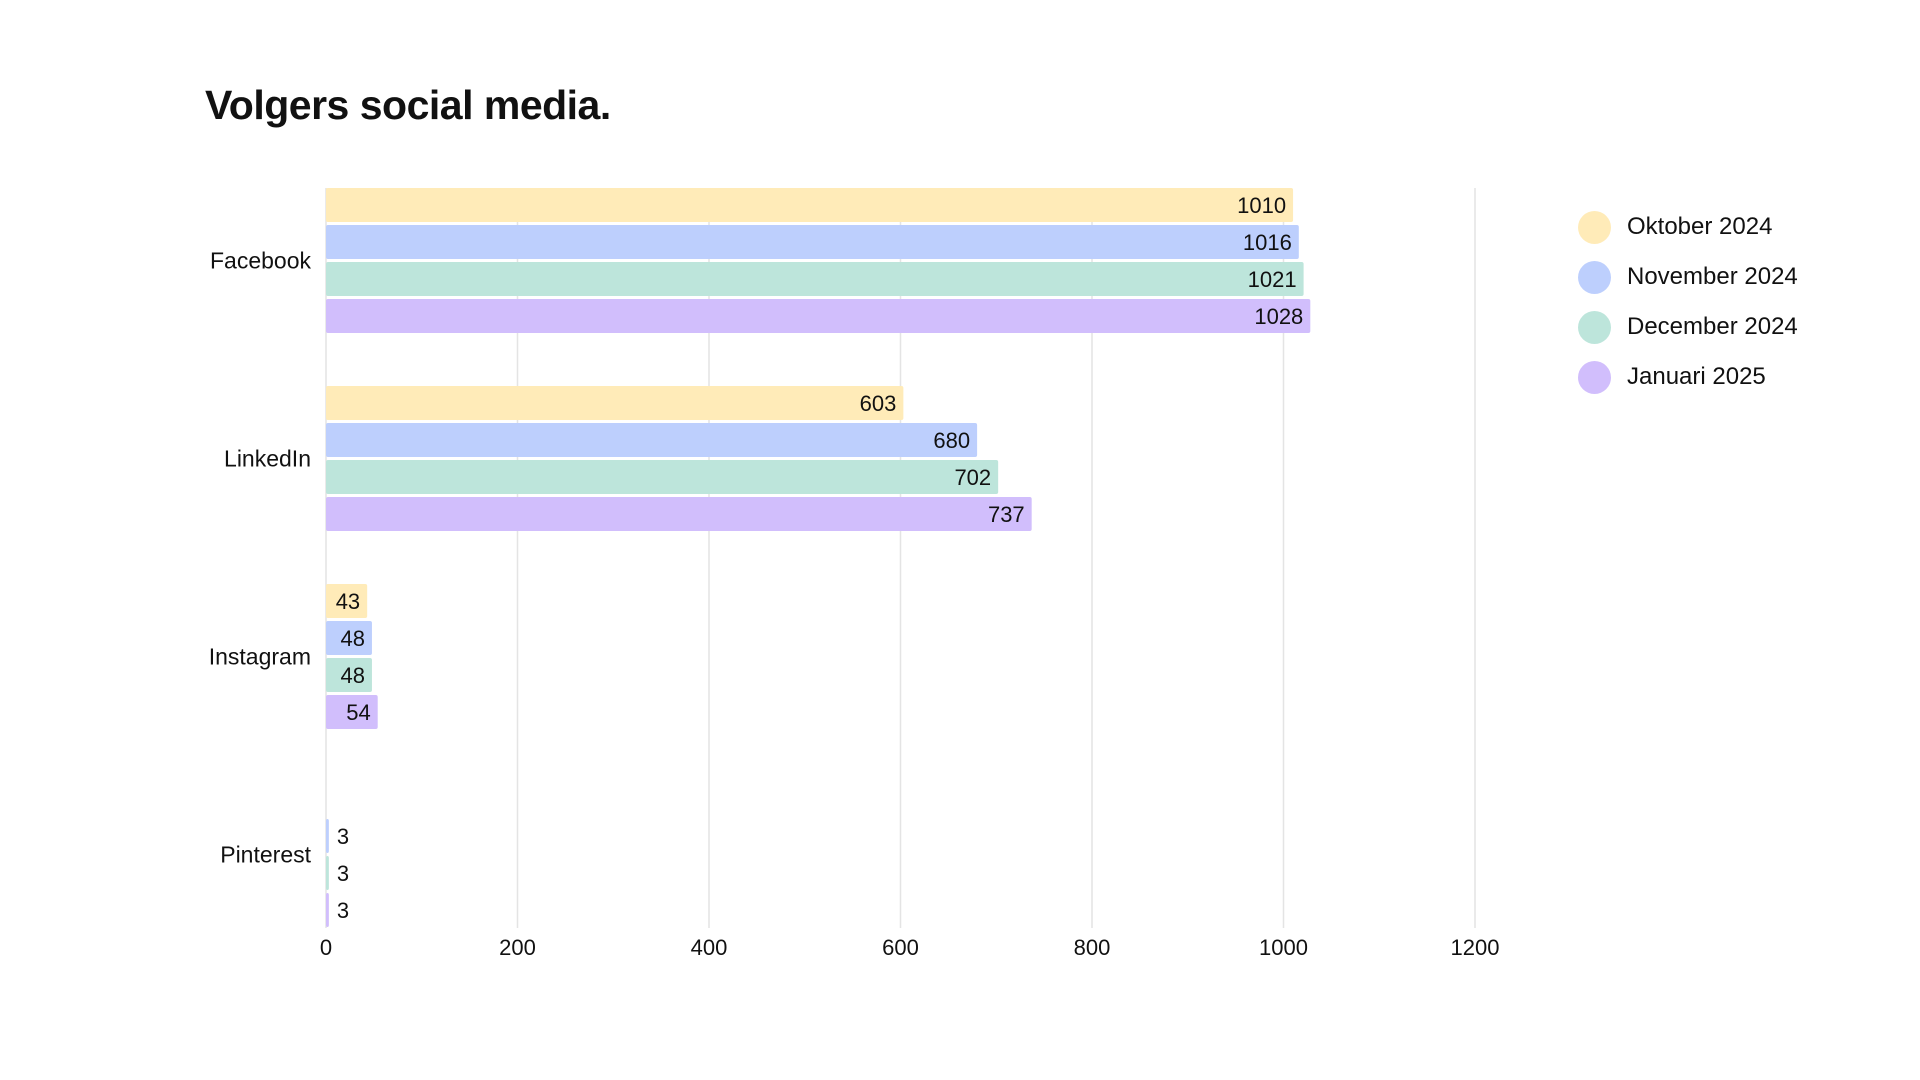 The height and width of the screenshot is (1080, 1920). Describe the element at coordinates (260, 558) in the screenshot. I see `category-labels: Facebook LinkedIn Instagram Pinterest` at that location.